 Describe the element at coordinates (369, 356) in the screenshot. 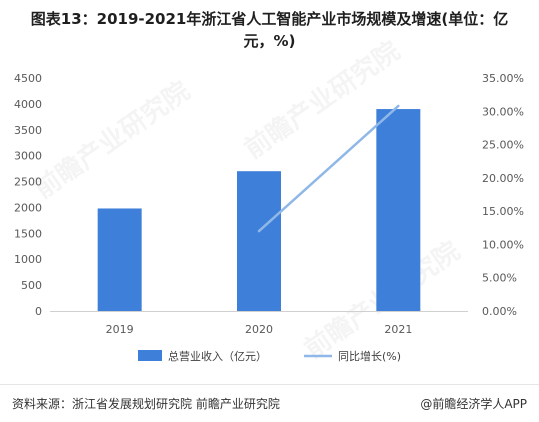

I see `legend-line-label: 同比增长(%)` at that location.